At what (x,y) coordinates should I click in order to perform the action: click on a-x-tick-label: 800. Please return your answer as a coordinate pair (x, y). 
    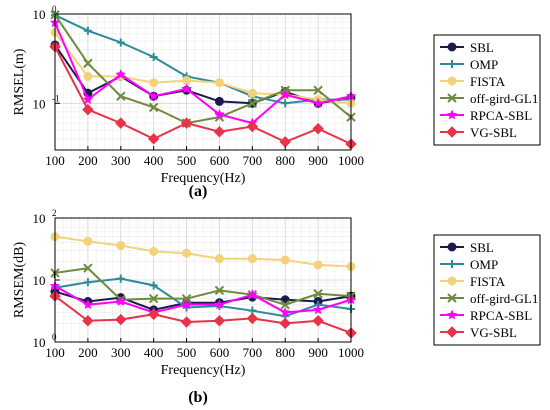
    Looking at the image, I should click on (285, 160).